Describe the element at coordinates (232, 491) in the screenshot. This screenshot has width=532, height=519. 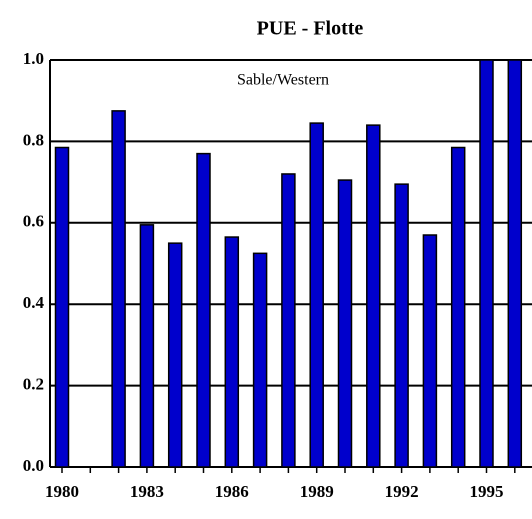
I see `x-tick-label: 1986` at that location.